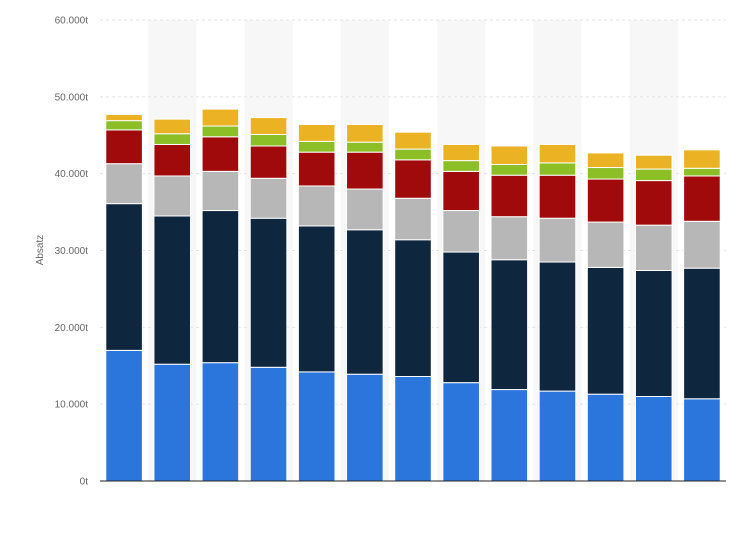 This screenshot has width=754, height=560. What do you see at coordinates (72, 97) in the screenshot?
I see `y-tick-label: 50.000t` at bounding box center [72, 97].